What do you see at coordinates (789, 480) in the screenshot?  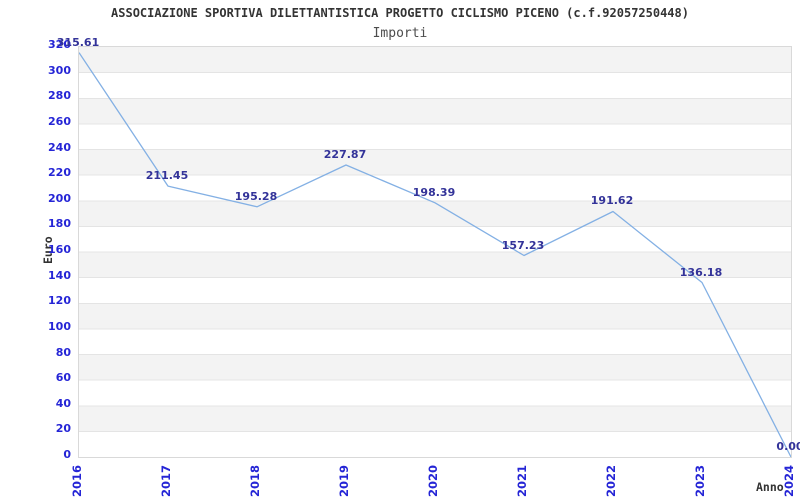 I see `x-axis-tick-label: 2024` at bounding box center [789, 480].